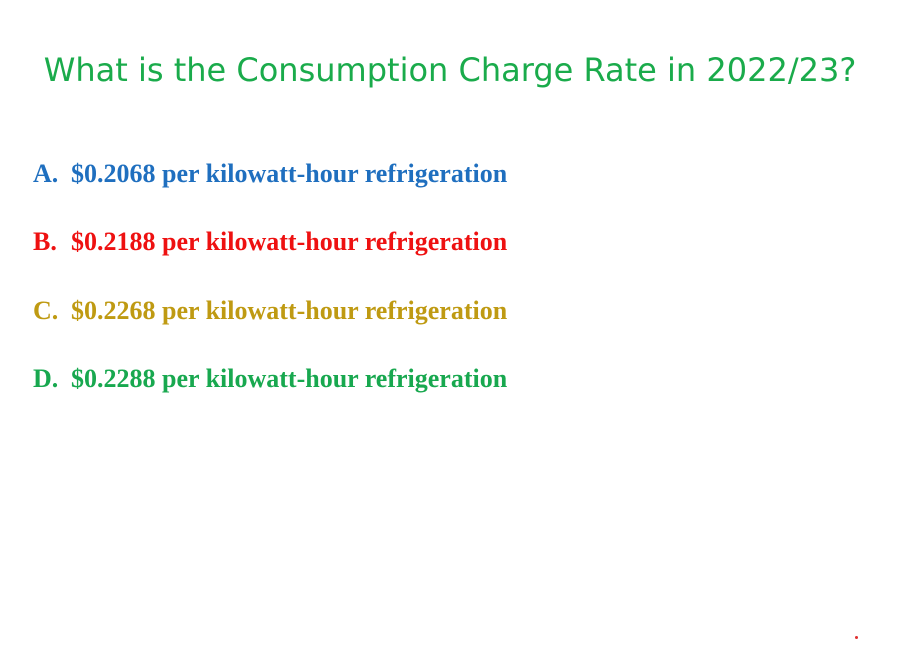  Describe the element at coordinates (856, 637) in the screenshot. I see `decorative-dot` at that location.